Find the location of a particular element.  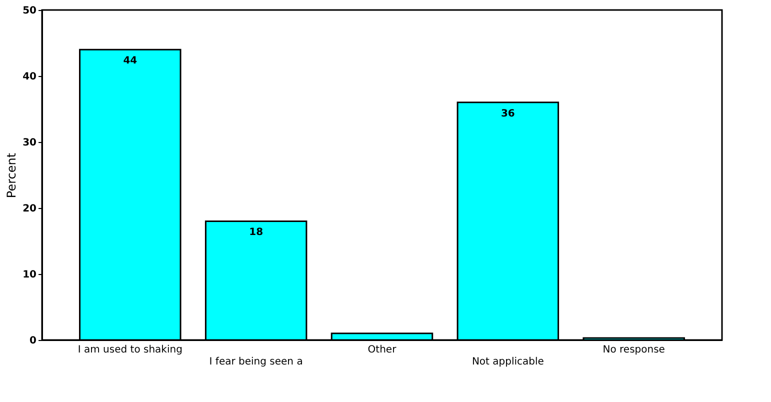

y-tick-label: 20 is located at coordinates (29, 209).